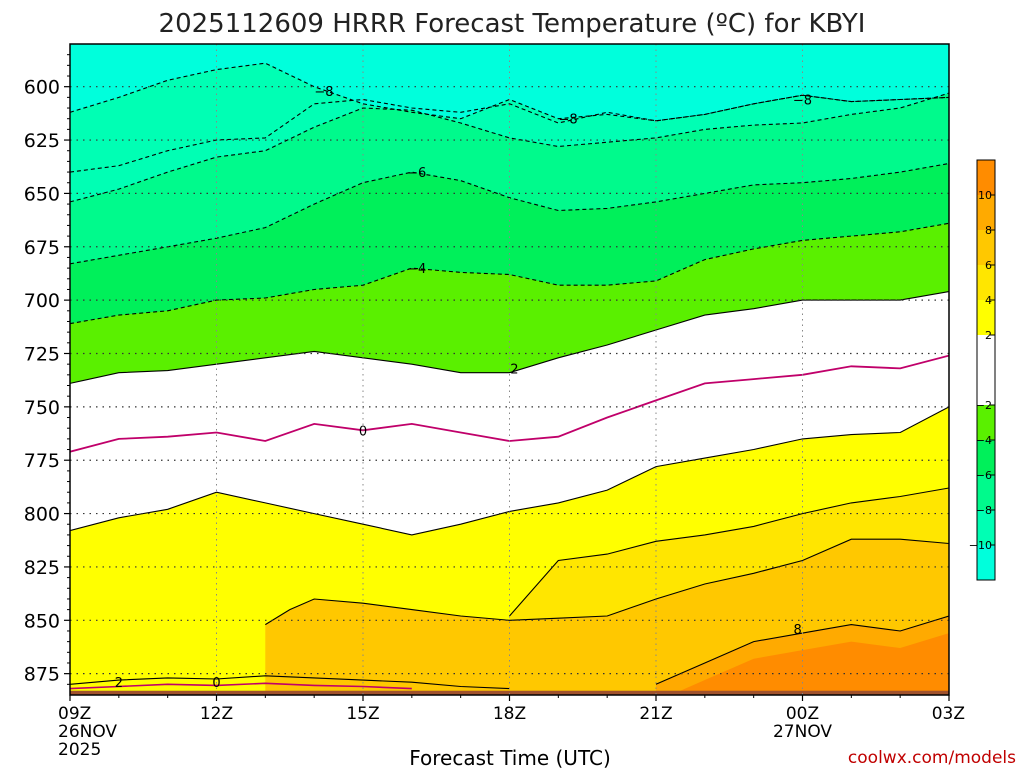 Image resolution: width=1024 pixels, height=768 pixels. Describe the element at coordinates (985, 195) in the screenshot. I see `colorbar-label-0: 10` at that location.